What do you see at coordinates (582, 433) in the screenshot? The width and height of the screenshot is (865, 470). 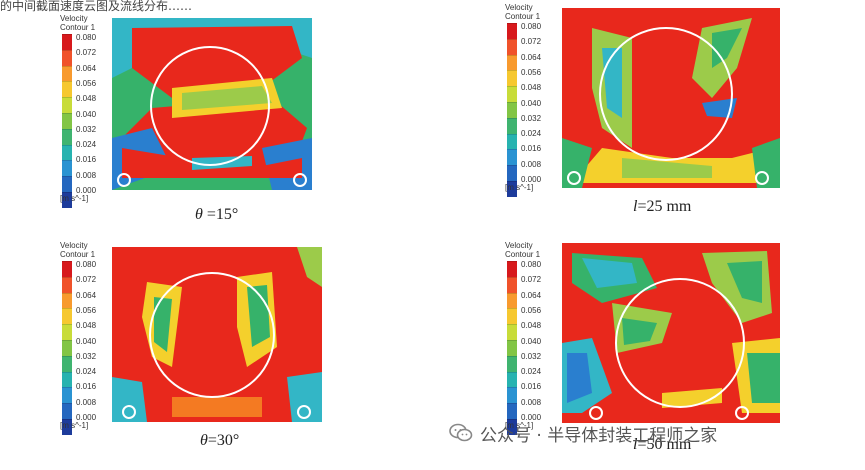 I see `watermark: 公众号 · 半导体封装工程师之家` at bounding box center [582, 433].